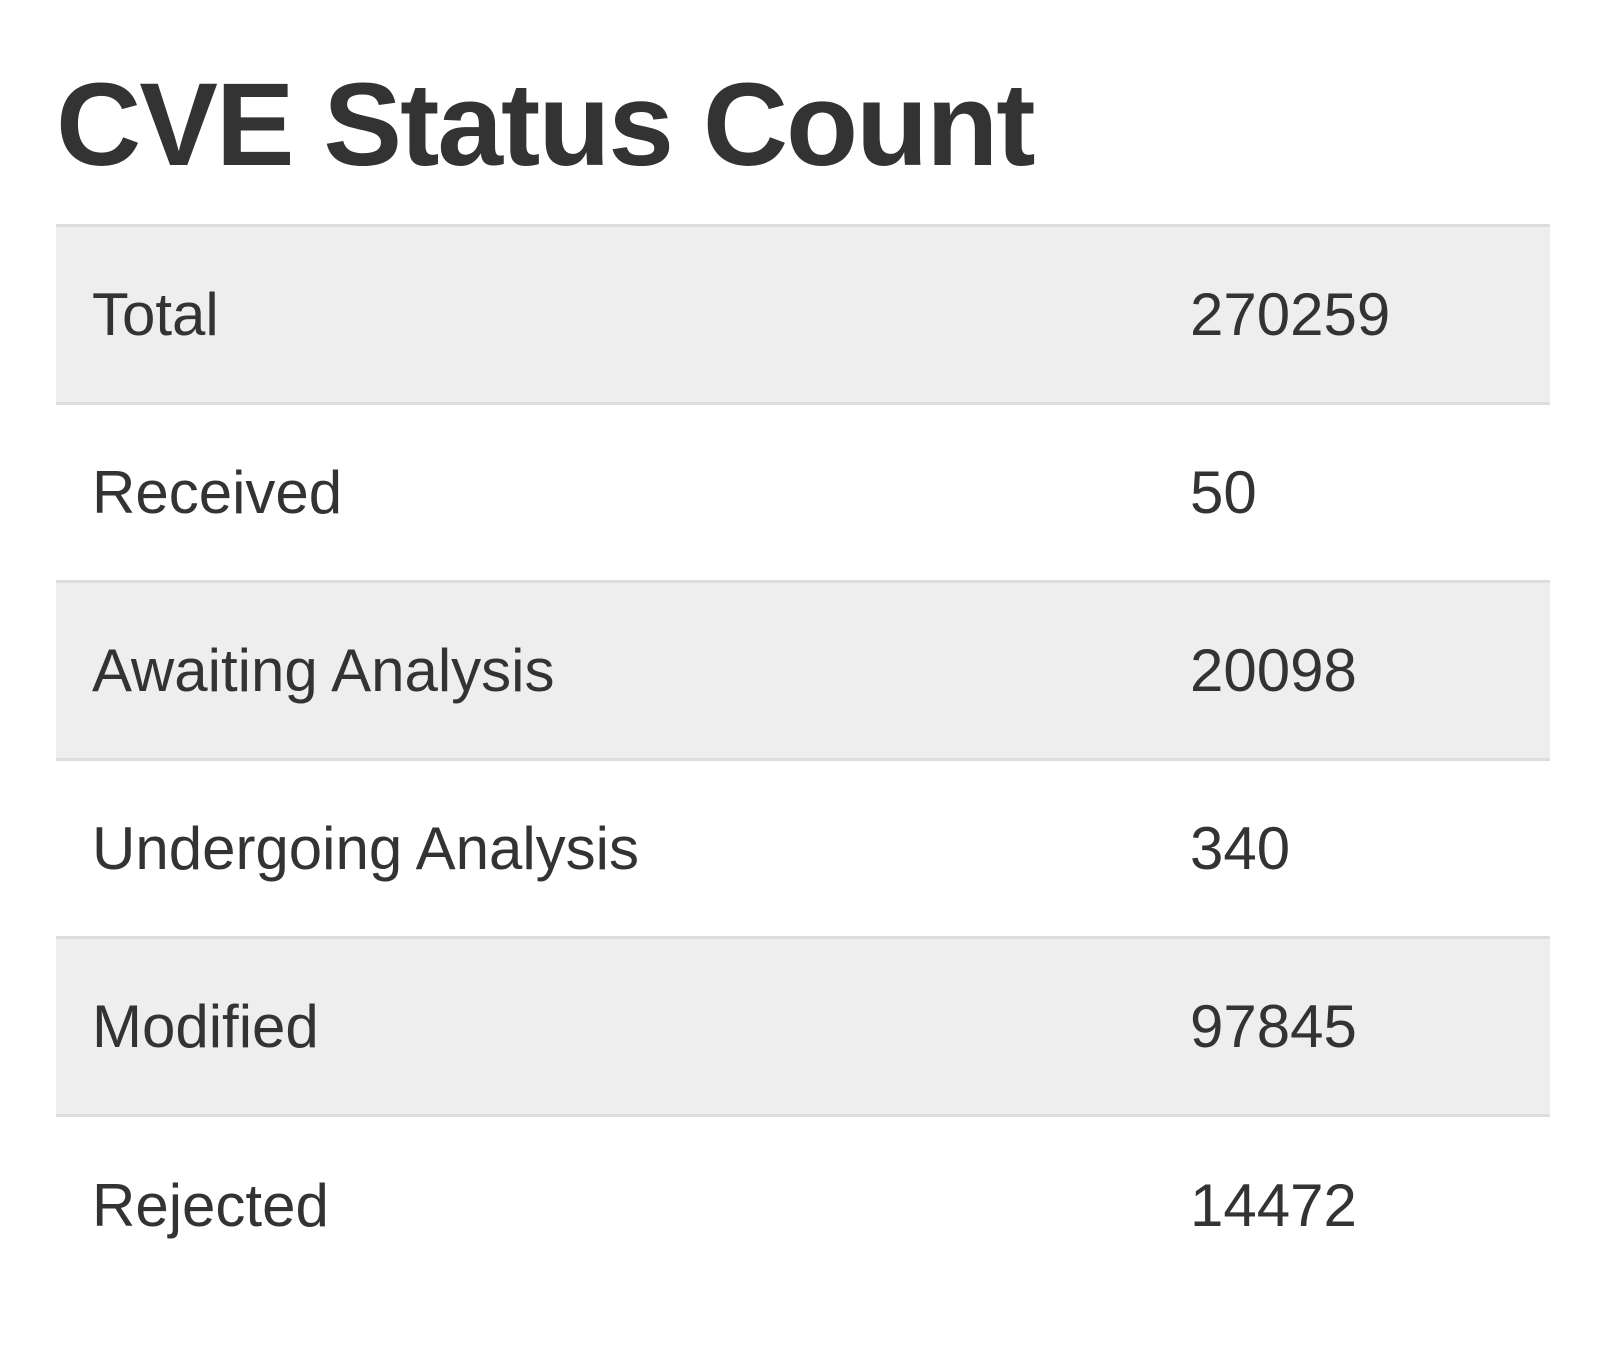 This screenshot has width=1600, height=1365. What do you see at coordinates (803, 849) in the screenshot?
I see `table-row: Undergoing Analysis 340` at bounding box center [803, 849].